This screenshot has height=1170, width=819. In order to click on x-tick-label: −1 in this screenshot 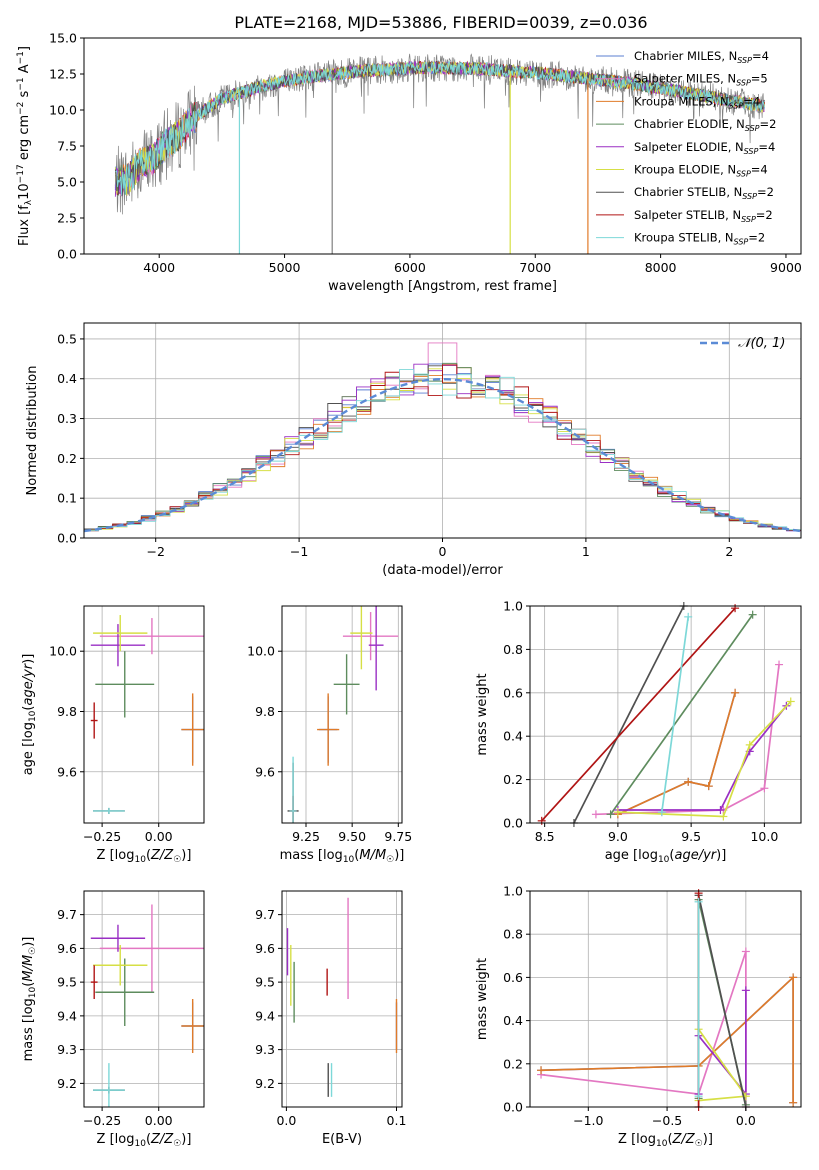, I will do `click(299, 551)`.